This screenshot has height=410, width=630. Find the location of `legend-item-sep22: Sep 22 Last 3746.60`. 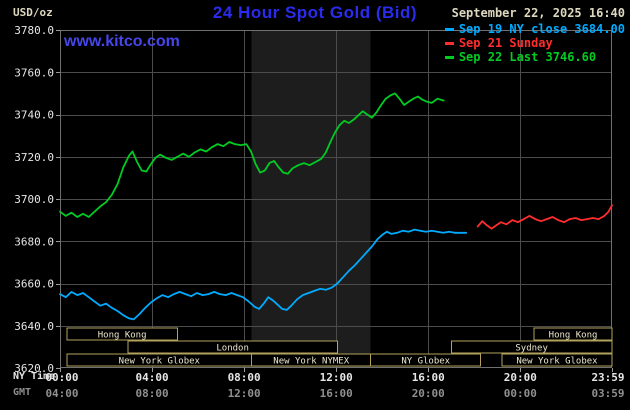

legend-item-sep22: Sep 22 Last 3746.60 is located at coordinates (534, 57).